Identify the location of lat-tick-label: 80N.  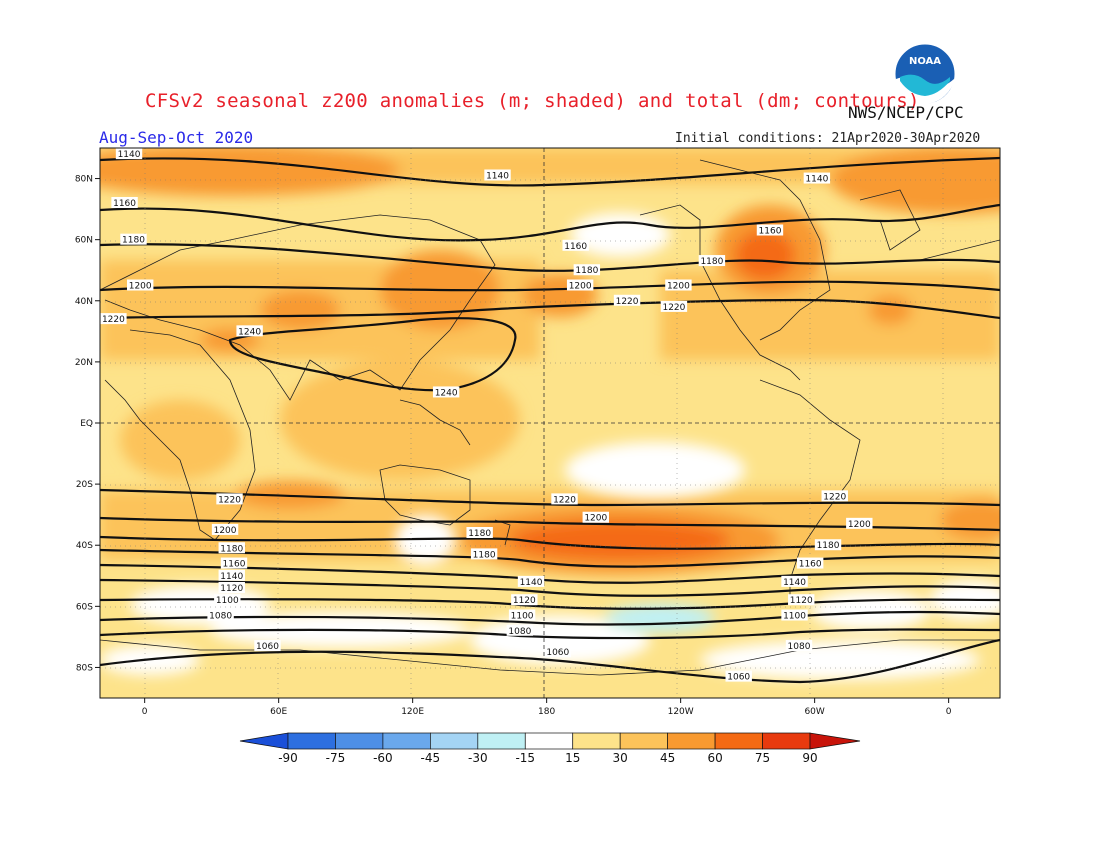
(84, 180).